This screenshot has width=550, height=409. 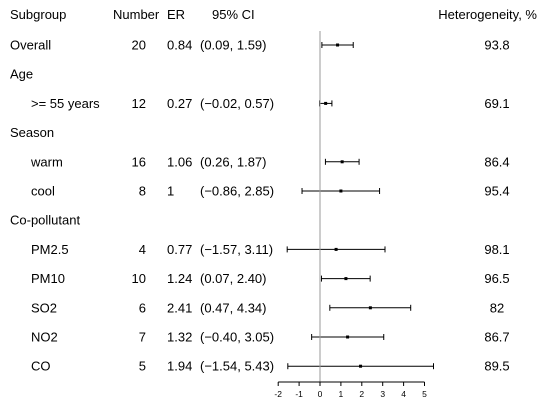 What do you see at coordinates (361, 394) in the screenshot?
I see `x-tick-label: 2` at bounding box center [361, 394].